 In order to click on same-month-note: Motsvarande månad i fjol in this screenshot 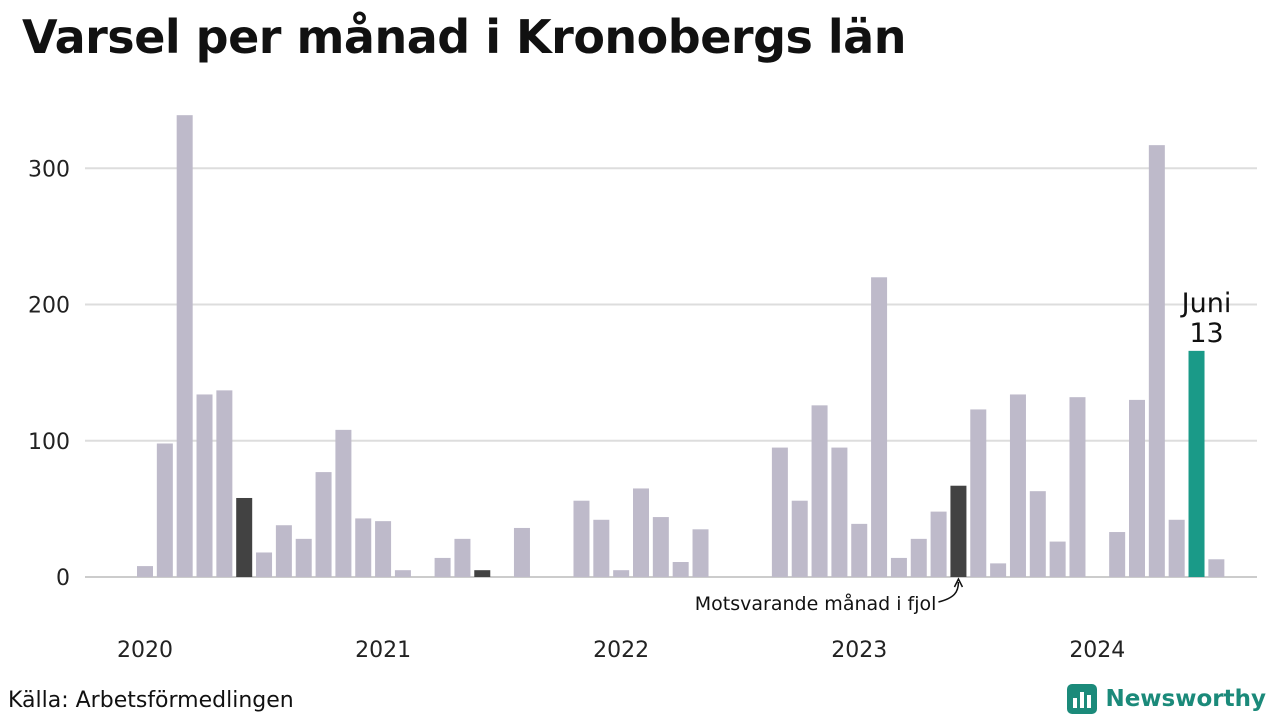, I will do `click(816, 603)`.